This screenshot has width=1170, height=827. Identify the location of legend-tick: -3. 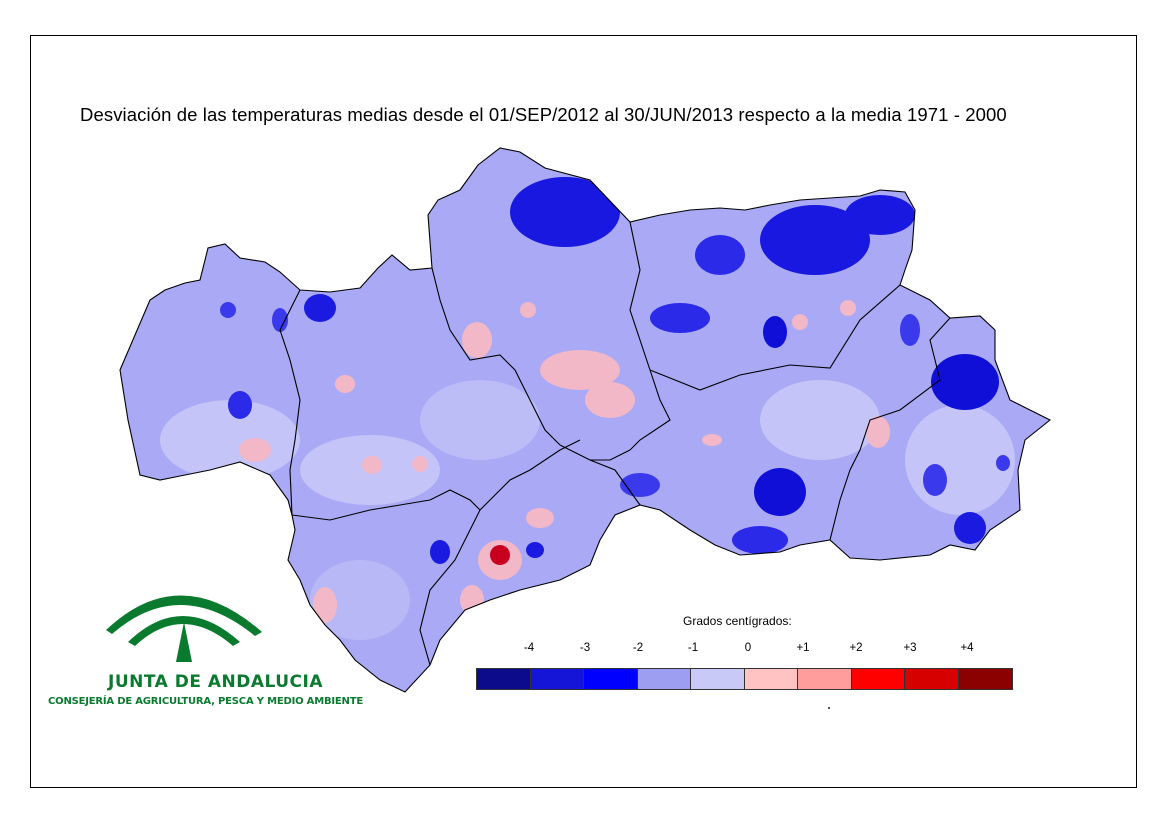
(585, 648).